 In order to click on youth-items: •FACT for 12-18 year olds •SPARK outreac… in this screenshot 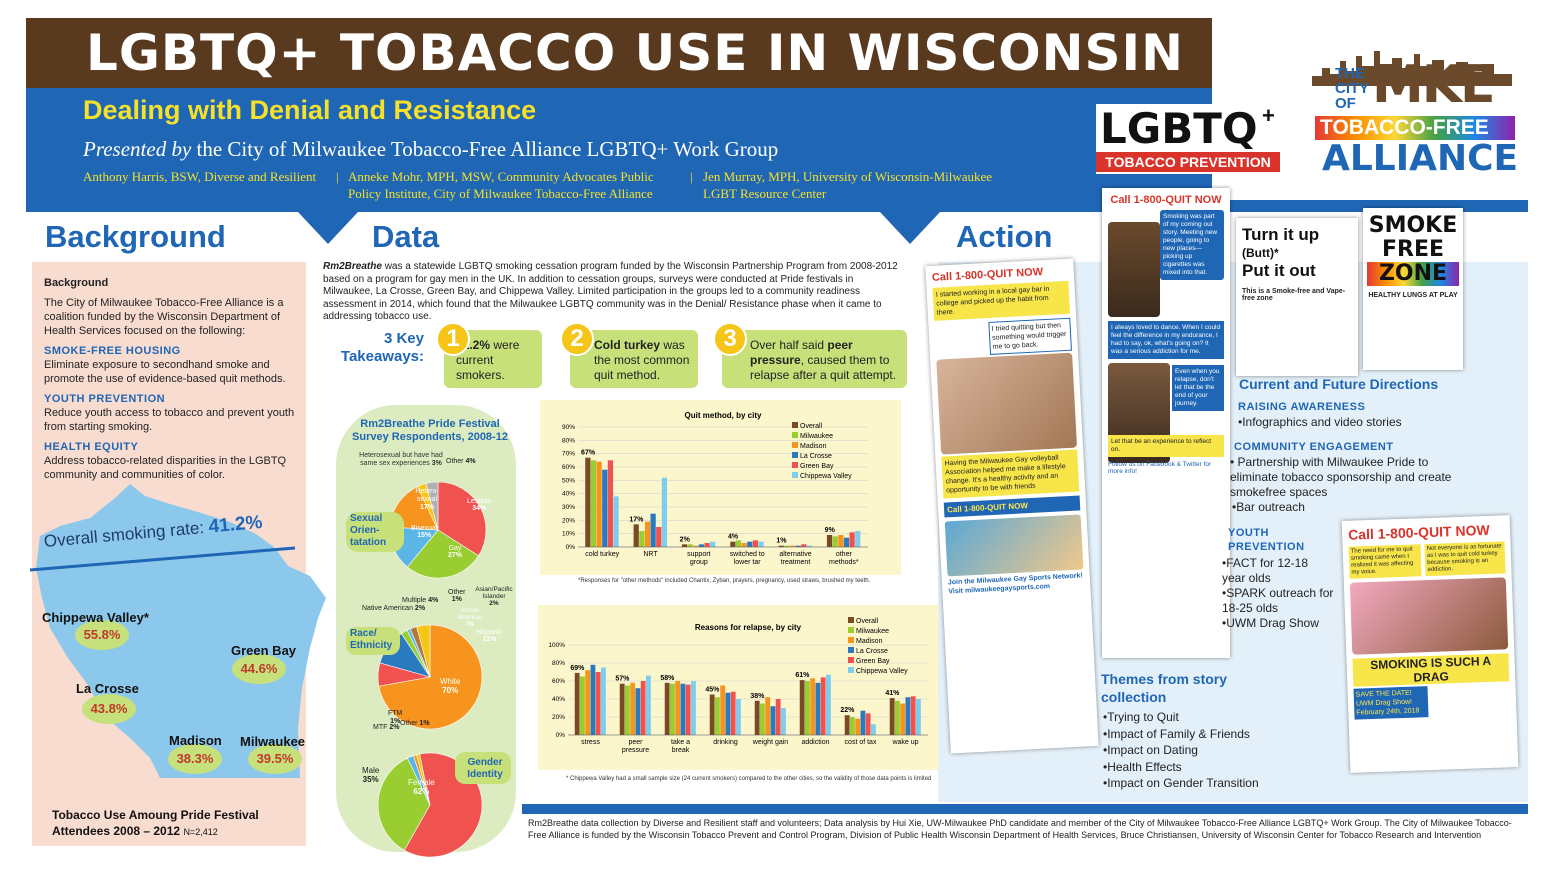, I will do `click(1278, 593)`.